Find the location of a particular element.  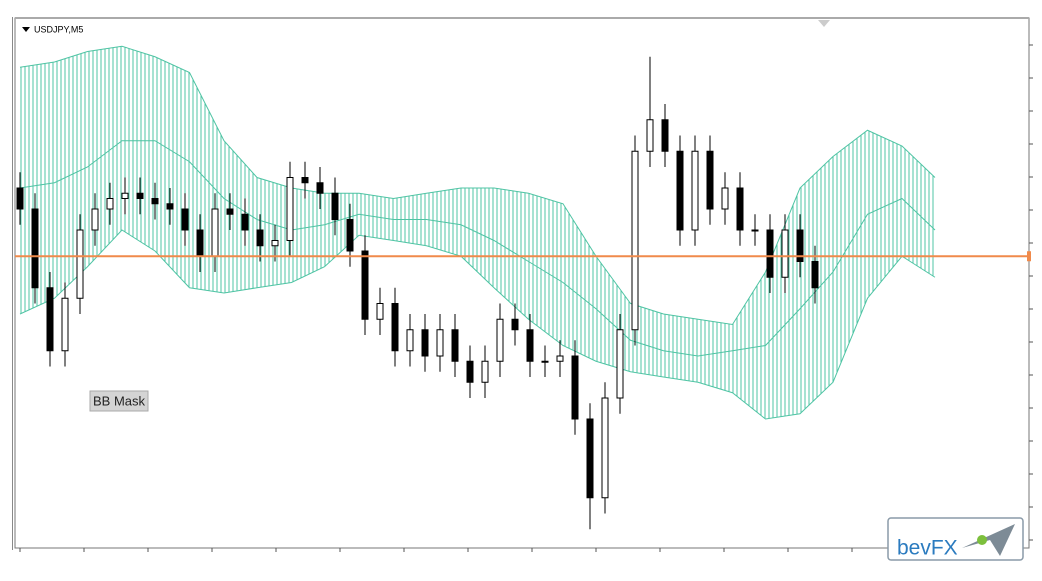

button-label: BB Mask is located at coordinates (119, 400).